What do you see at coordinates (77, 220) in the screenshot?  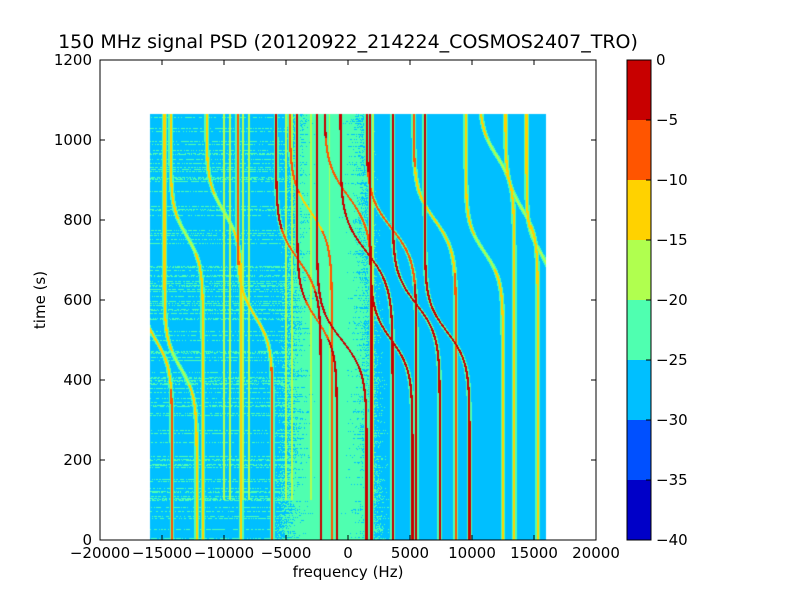 I see `y-tick-label: 800` at bounding box center [77, 220].